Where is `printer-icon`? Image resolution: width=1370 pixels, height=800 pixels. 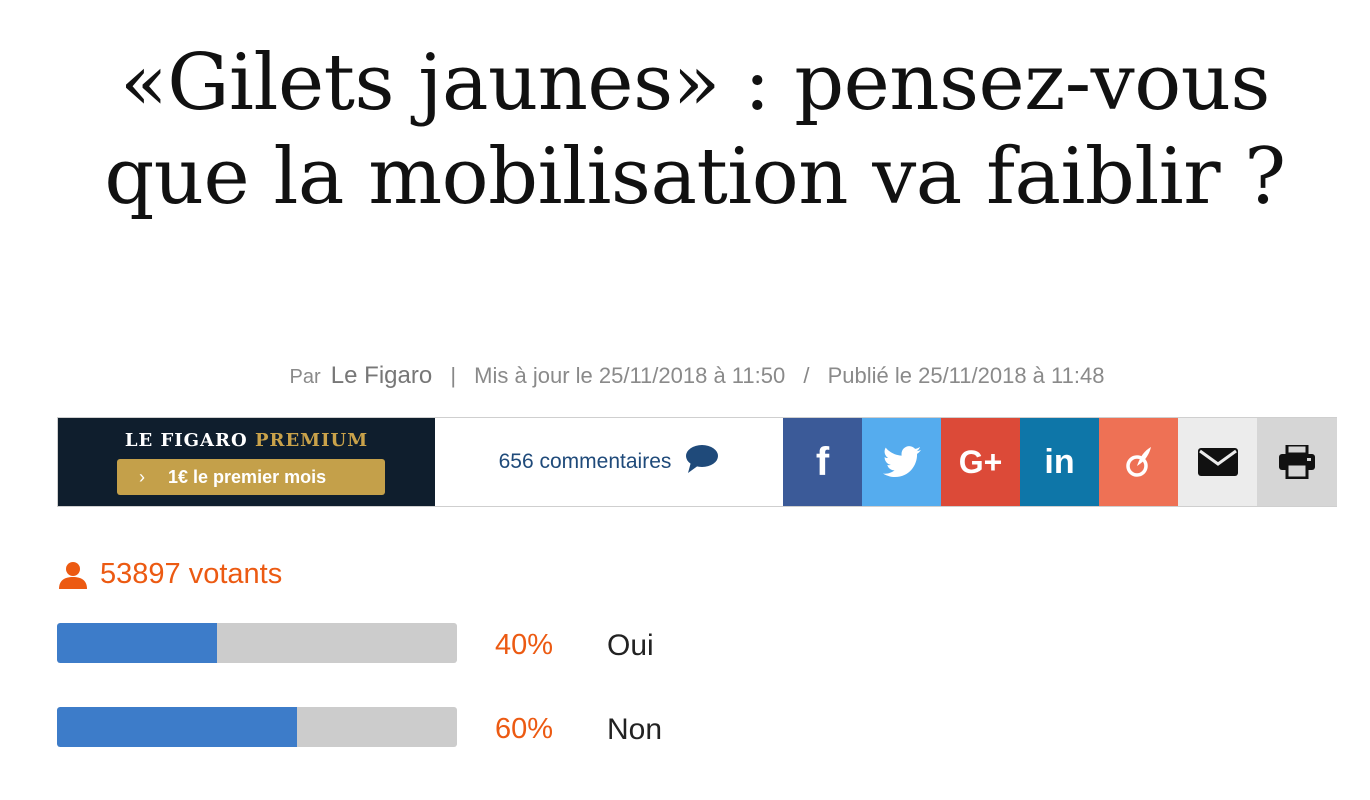
printer-icon is located at coordinates (1297, 462).